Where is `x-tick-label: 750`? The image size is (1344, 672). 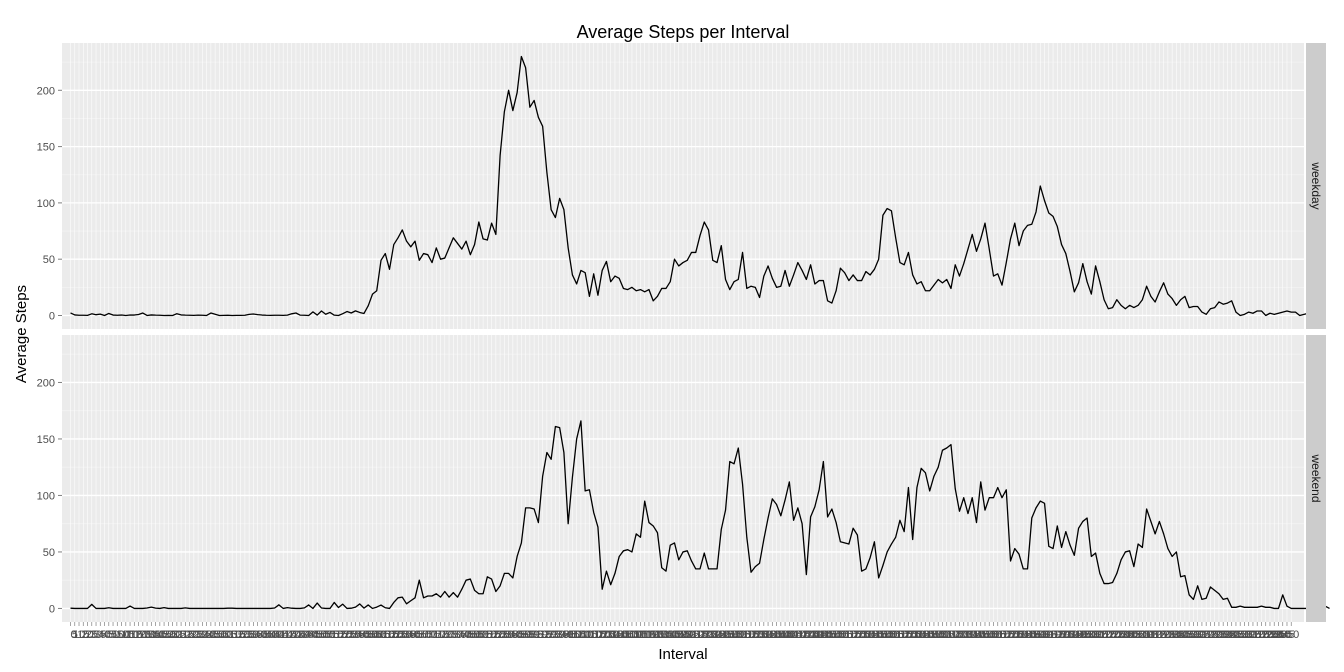
x-tick-label: 750 is located at coordinates (470, 635).